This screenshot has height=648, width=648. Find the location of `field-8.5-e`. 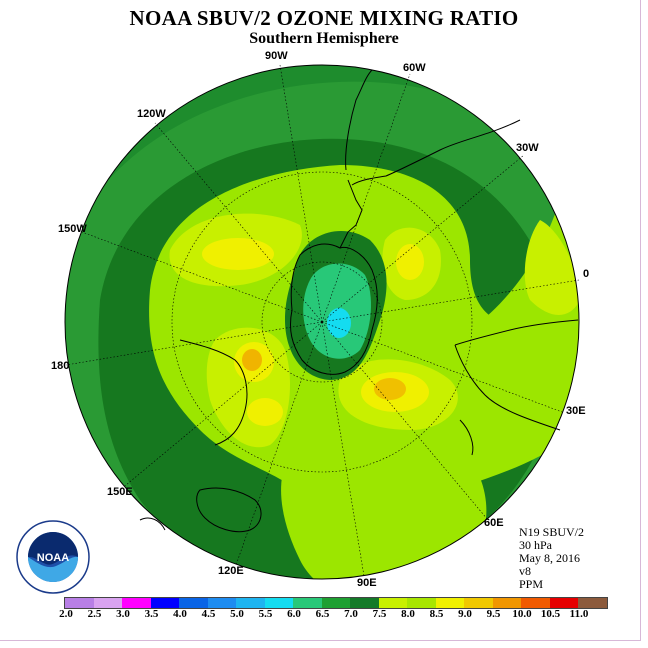

field-8.5-e is located at coordinates (265, 412).